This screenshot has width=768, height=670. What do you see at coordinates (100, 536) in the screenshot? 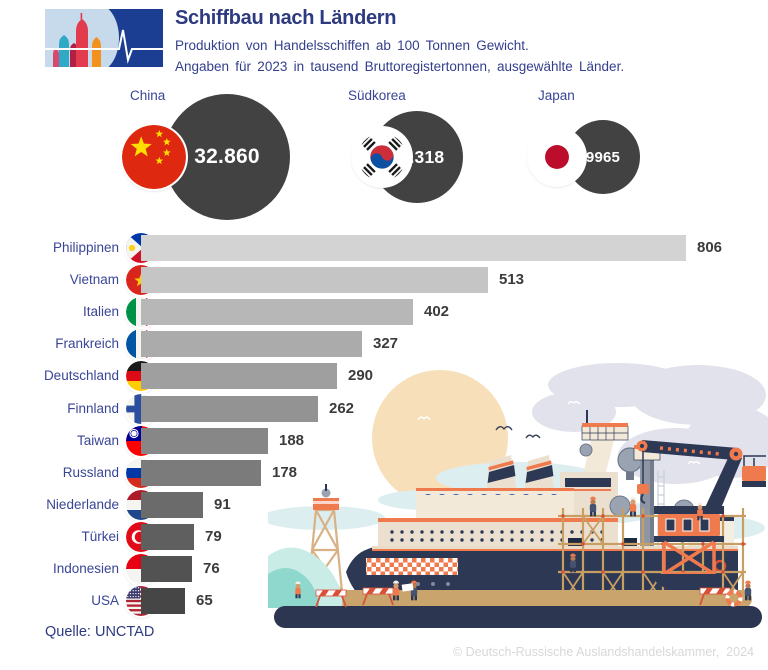
I see `country-label: Türkei` at bounding box center [100, 536].